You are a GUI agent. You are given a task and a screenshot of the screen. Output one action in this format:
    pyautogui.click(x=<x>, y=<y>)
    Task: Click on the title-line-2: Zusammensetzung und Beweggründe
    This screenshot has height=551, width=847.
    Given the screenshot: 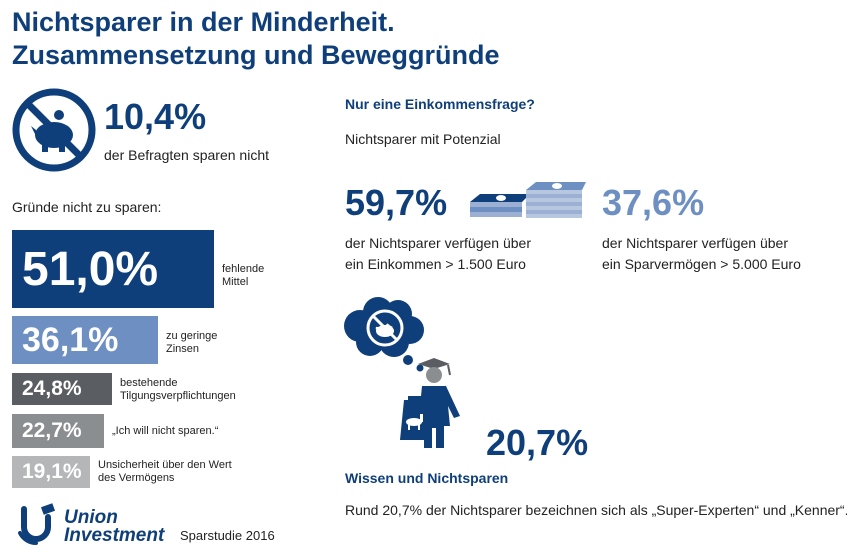 What is the action you would take?
    pyautogui.click(x=256, y=55)
    